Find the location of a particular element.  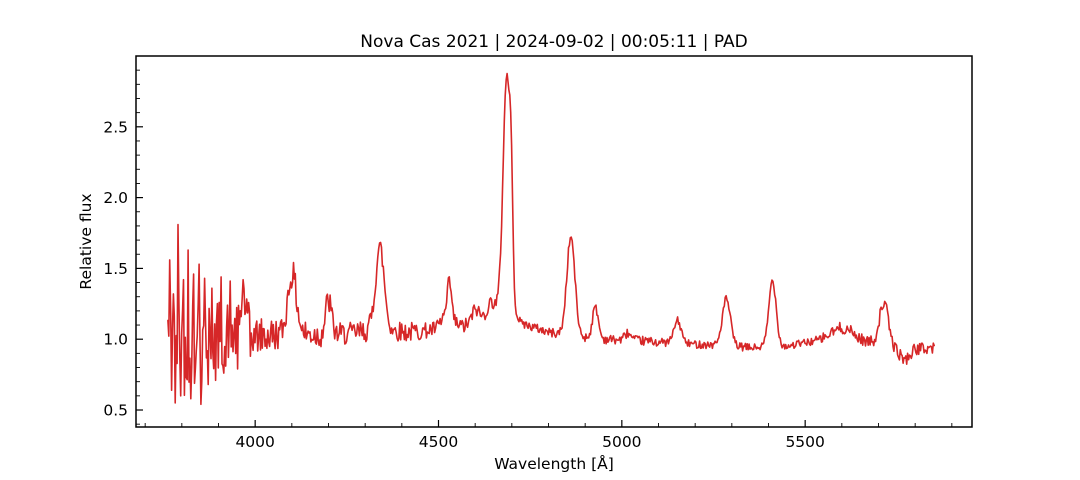

x-tick-label: 4500 is located at coordinates (438, 442).